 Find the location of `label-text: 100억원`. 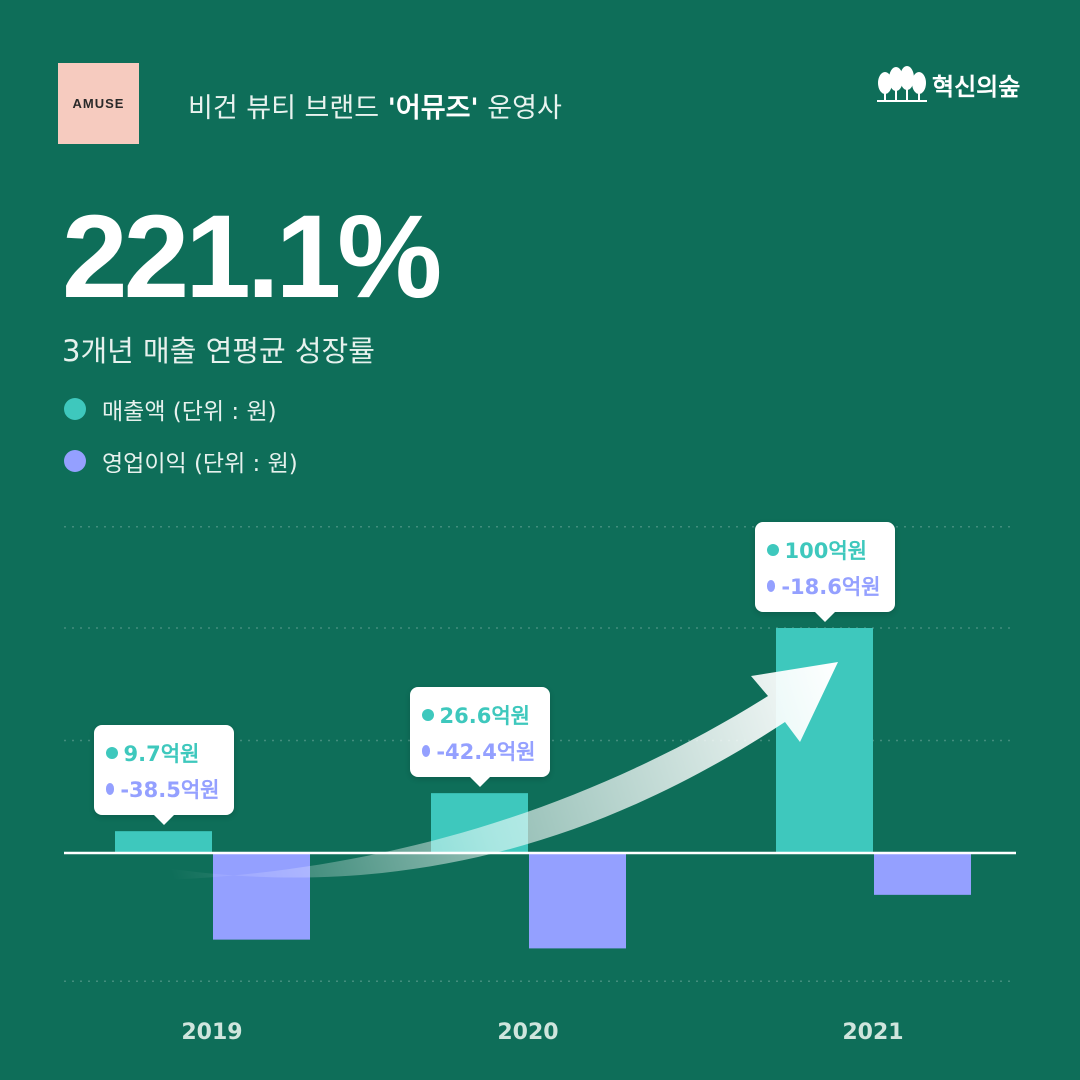

label-text: 100억원 is located at coordinates (825, 551).